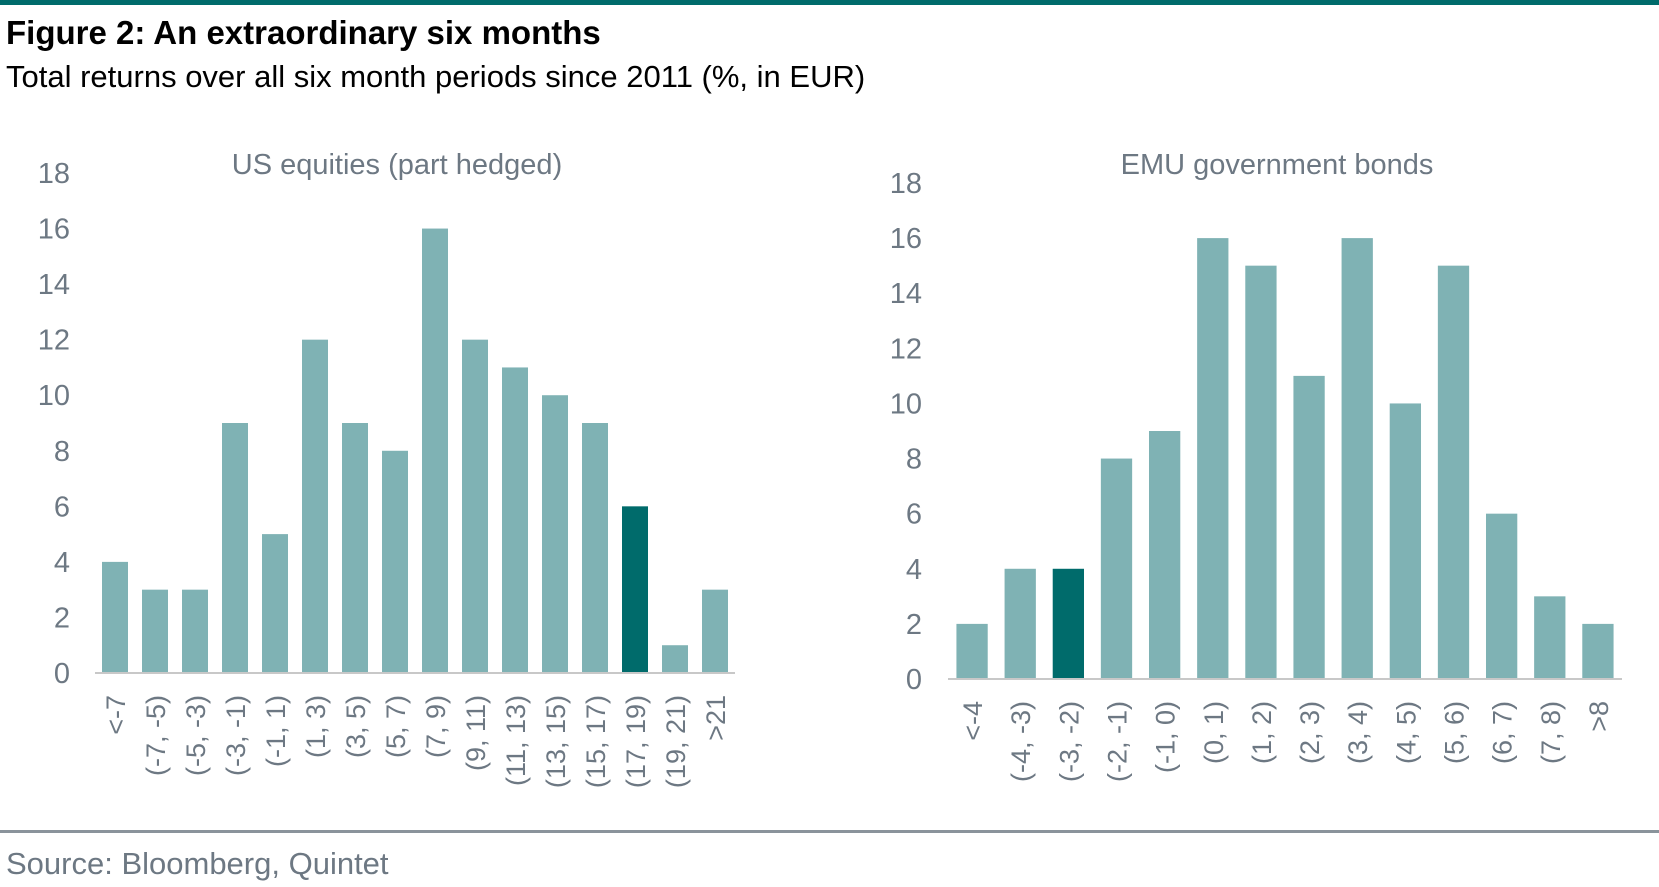 The image size is (1659, 887). I want to click on x-tick-label: <-4, so click(973, 721).